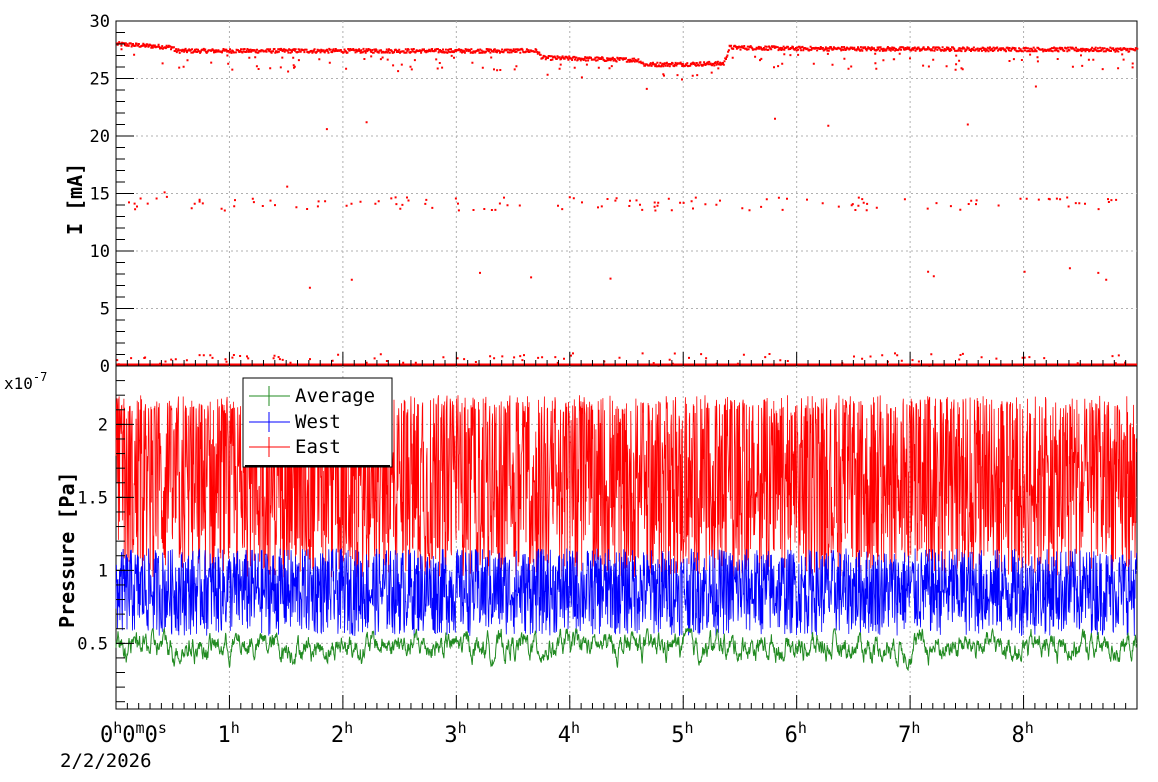 Image resolution: width=1158 pixels, height=782 pixels. What do you see at coordinates (92, 644) in the screenshot?
I see `y-tick-label: 0.5` at bounding box center [92, 644].